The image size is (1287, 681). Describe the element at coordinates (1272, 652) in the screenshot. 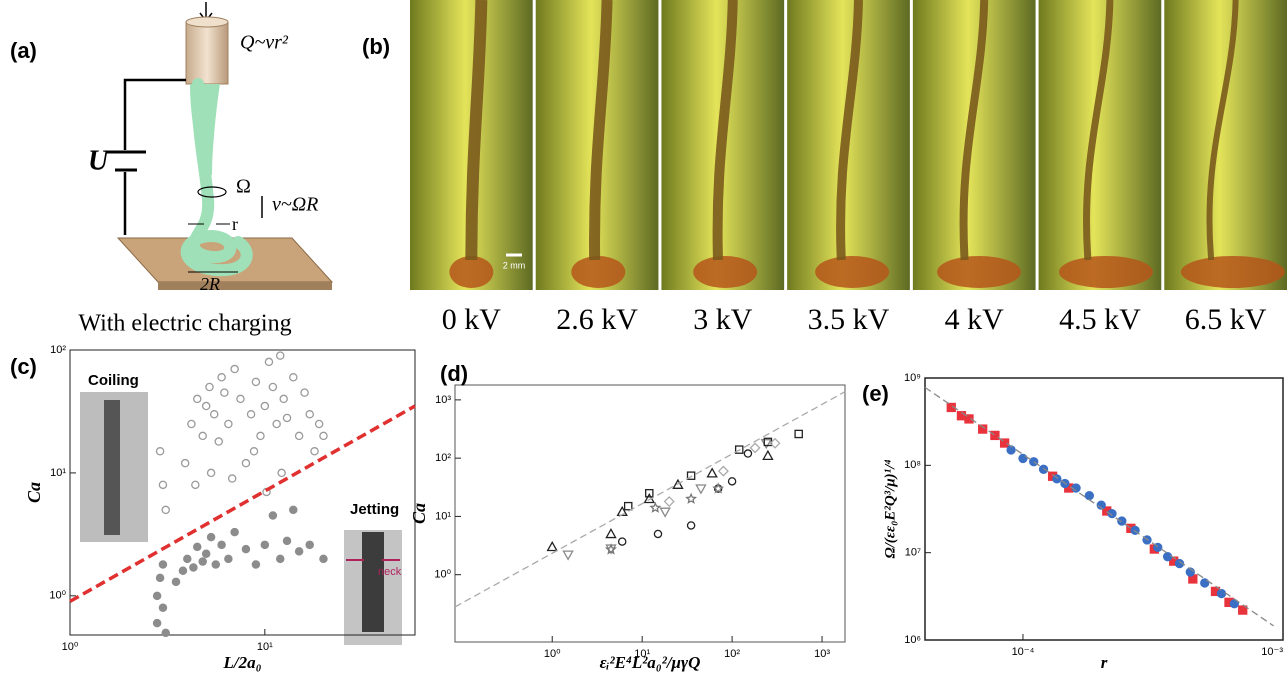

I see `x-tick-label: 10⁻³` at that location.